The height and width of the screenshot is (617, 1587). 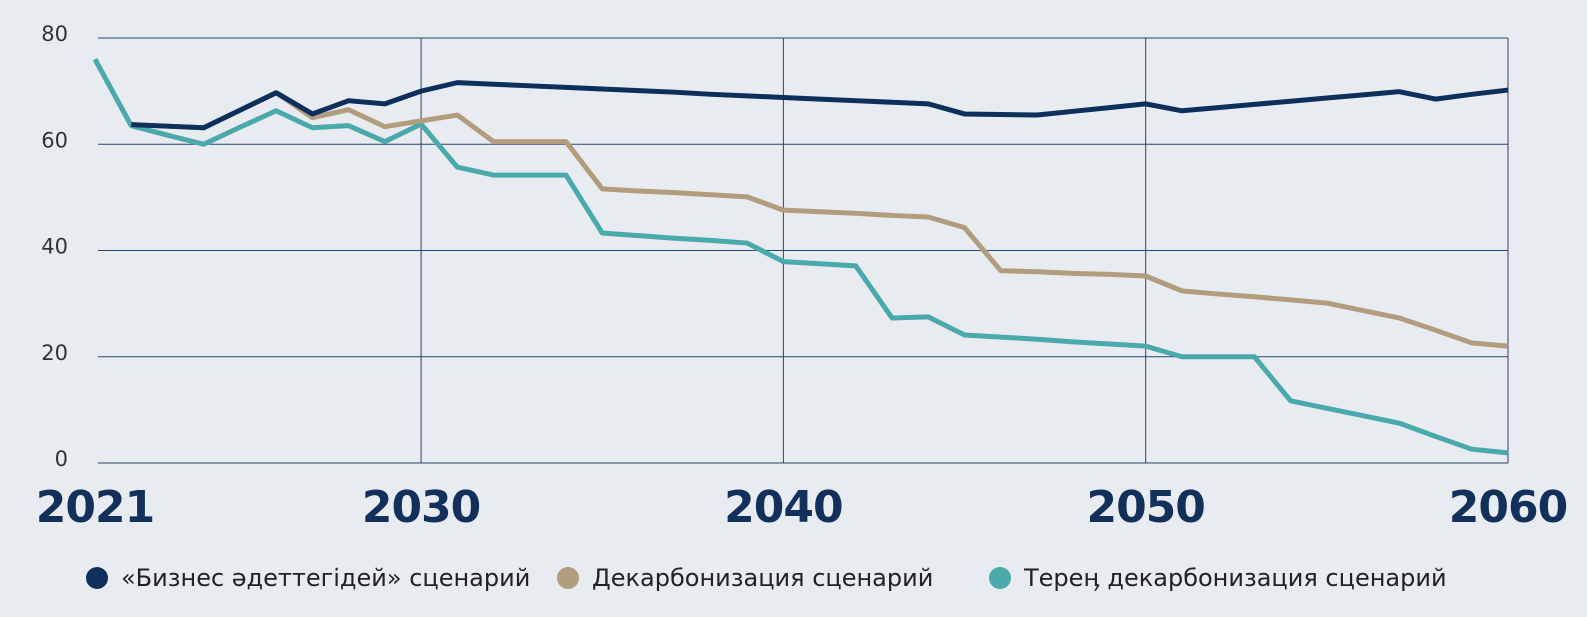 I want to click on x-tick-label: 2050, so click(x=1145, y=507).